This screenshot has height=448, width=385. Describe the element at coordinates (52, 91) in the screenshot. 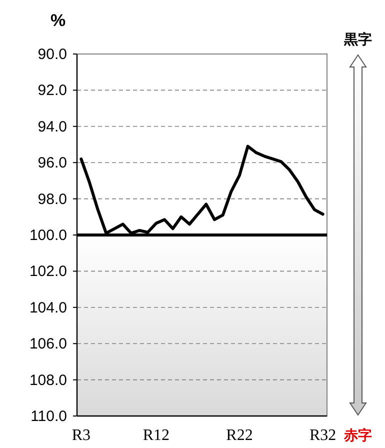

I see `y-tick-label: 92.0` at that location.